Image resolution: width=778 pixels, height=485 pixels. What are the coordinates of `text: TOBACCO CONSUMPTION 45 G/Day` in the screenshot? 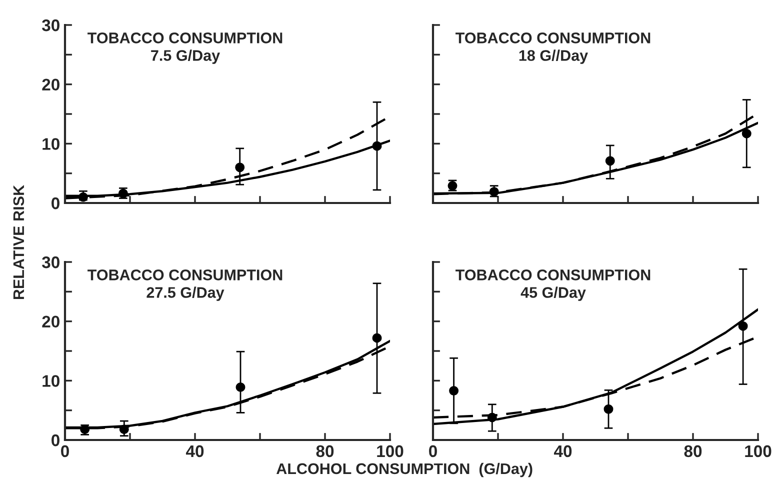 It's located at (553, 285).